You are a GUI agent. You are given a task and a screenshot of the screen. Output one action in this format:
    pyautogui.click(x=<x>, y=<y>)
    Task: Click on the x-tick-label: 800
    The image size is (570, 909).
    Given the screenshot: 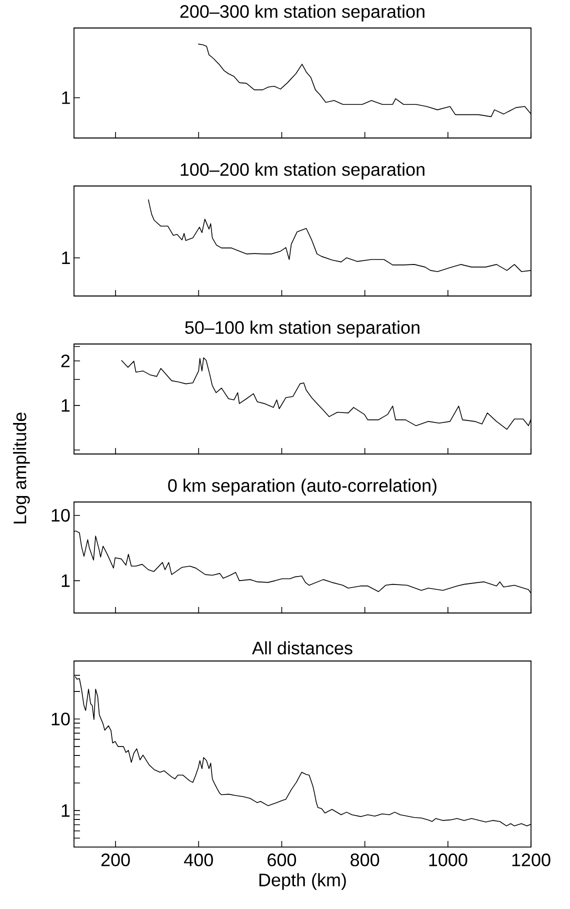 What is the action you would take?
    pyautogui.click(x=365, y=860)
    